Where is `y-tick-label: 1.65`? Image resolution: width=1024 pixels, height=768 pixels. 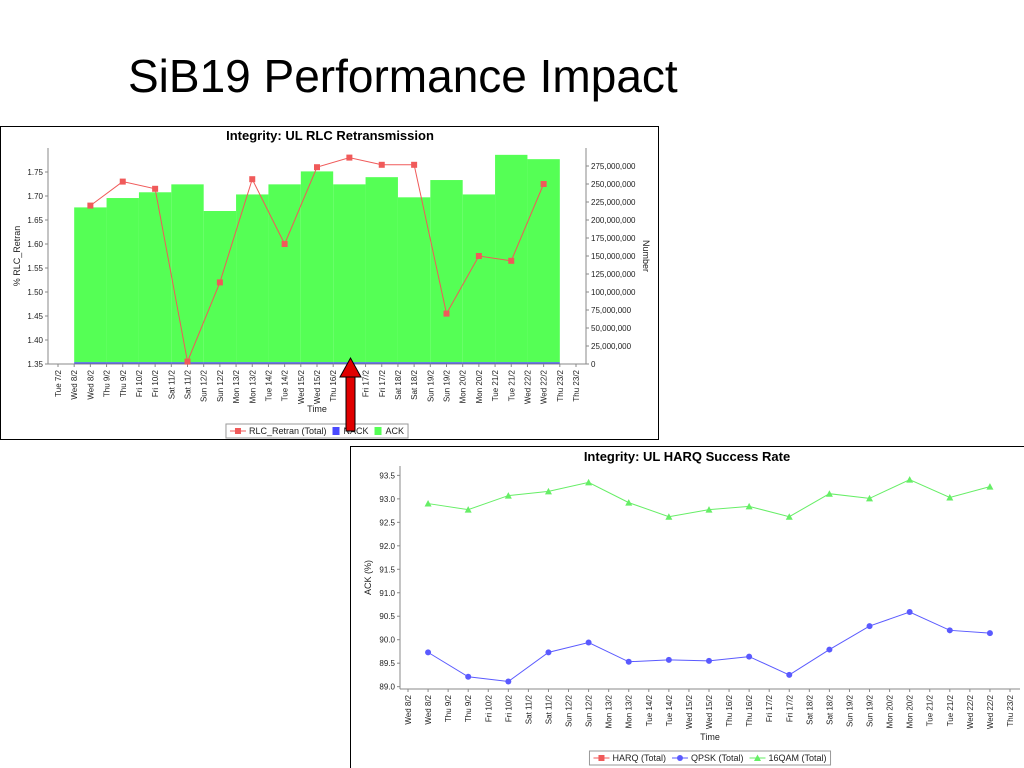 y-tick-label: 1.65 is located at coordinates (35, 220).